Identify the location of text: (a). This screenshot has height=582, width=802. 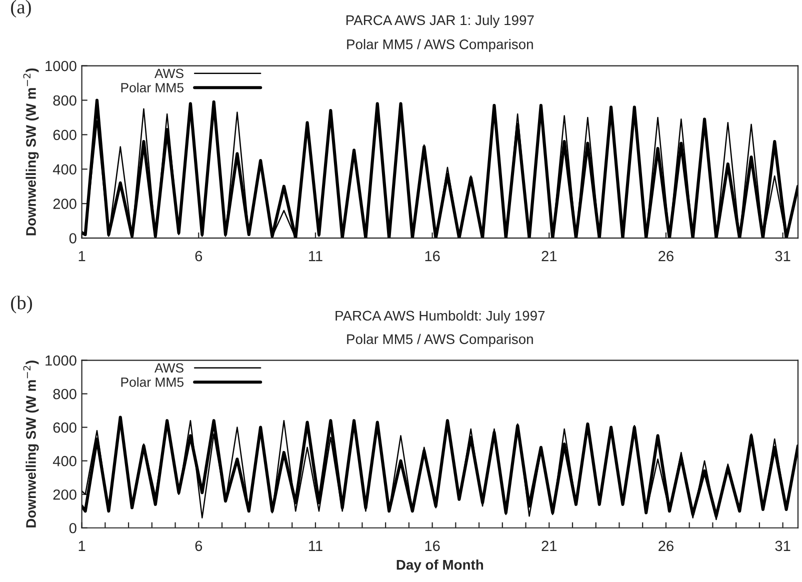
(21, 9).